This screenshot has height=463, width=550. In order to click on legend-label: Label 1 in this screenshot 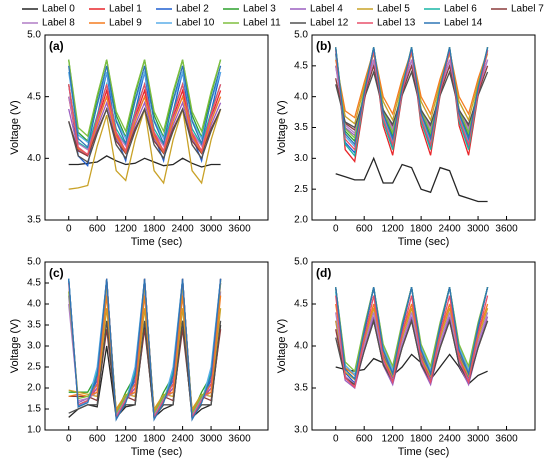, I will do `click(125, 9)`.